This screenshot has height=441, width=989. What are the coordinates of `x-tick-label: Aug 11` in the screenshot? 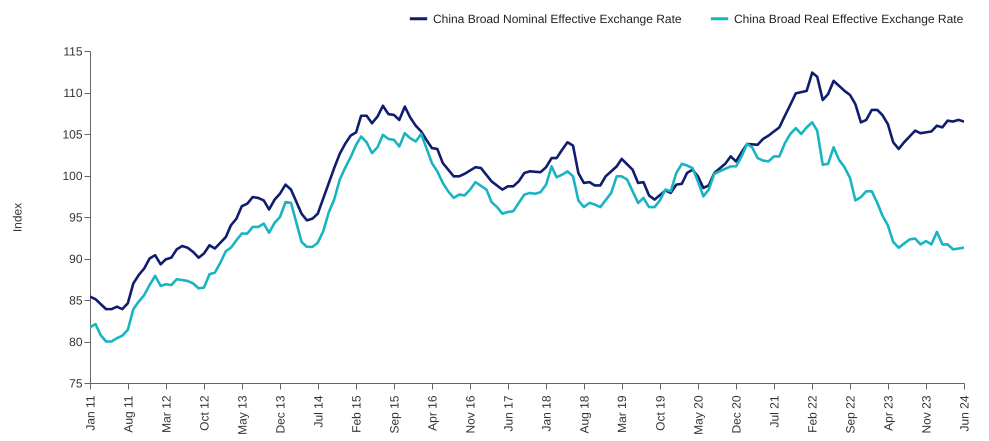 It's located at (128, 414).